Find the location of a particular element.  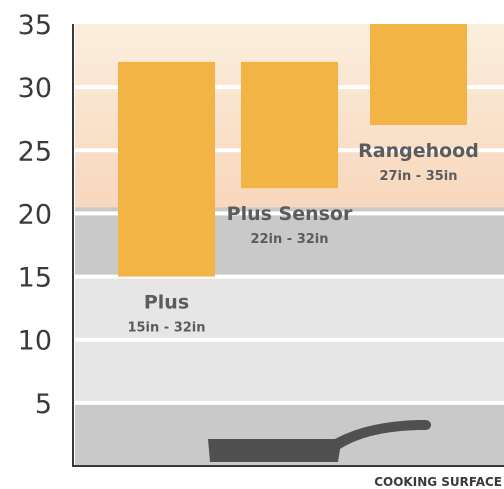

bar-range-label: 15in - 32in is located at coordinates (166, 328).